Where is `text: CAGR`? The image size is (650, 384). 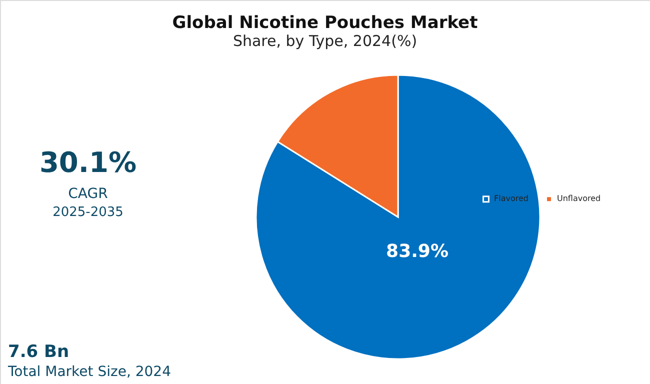 text: CAGR is located at coordinates (88, 194).